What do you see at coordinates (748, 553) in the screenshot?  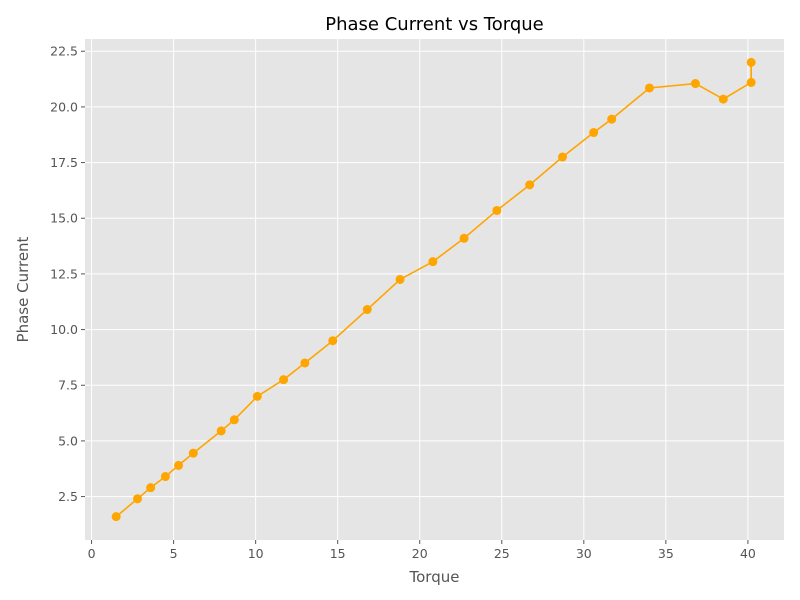 I see `x-tick-label: 40` at bounding box center [748, 553].